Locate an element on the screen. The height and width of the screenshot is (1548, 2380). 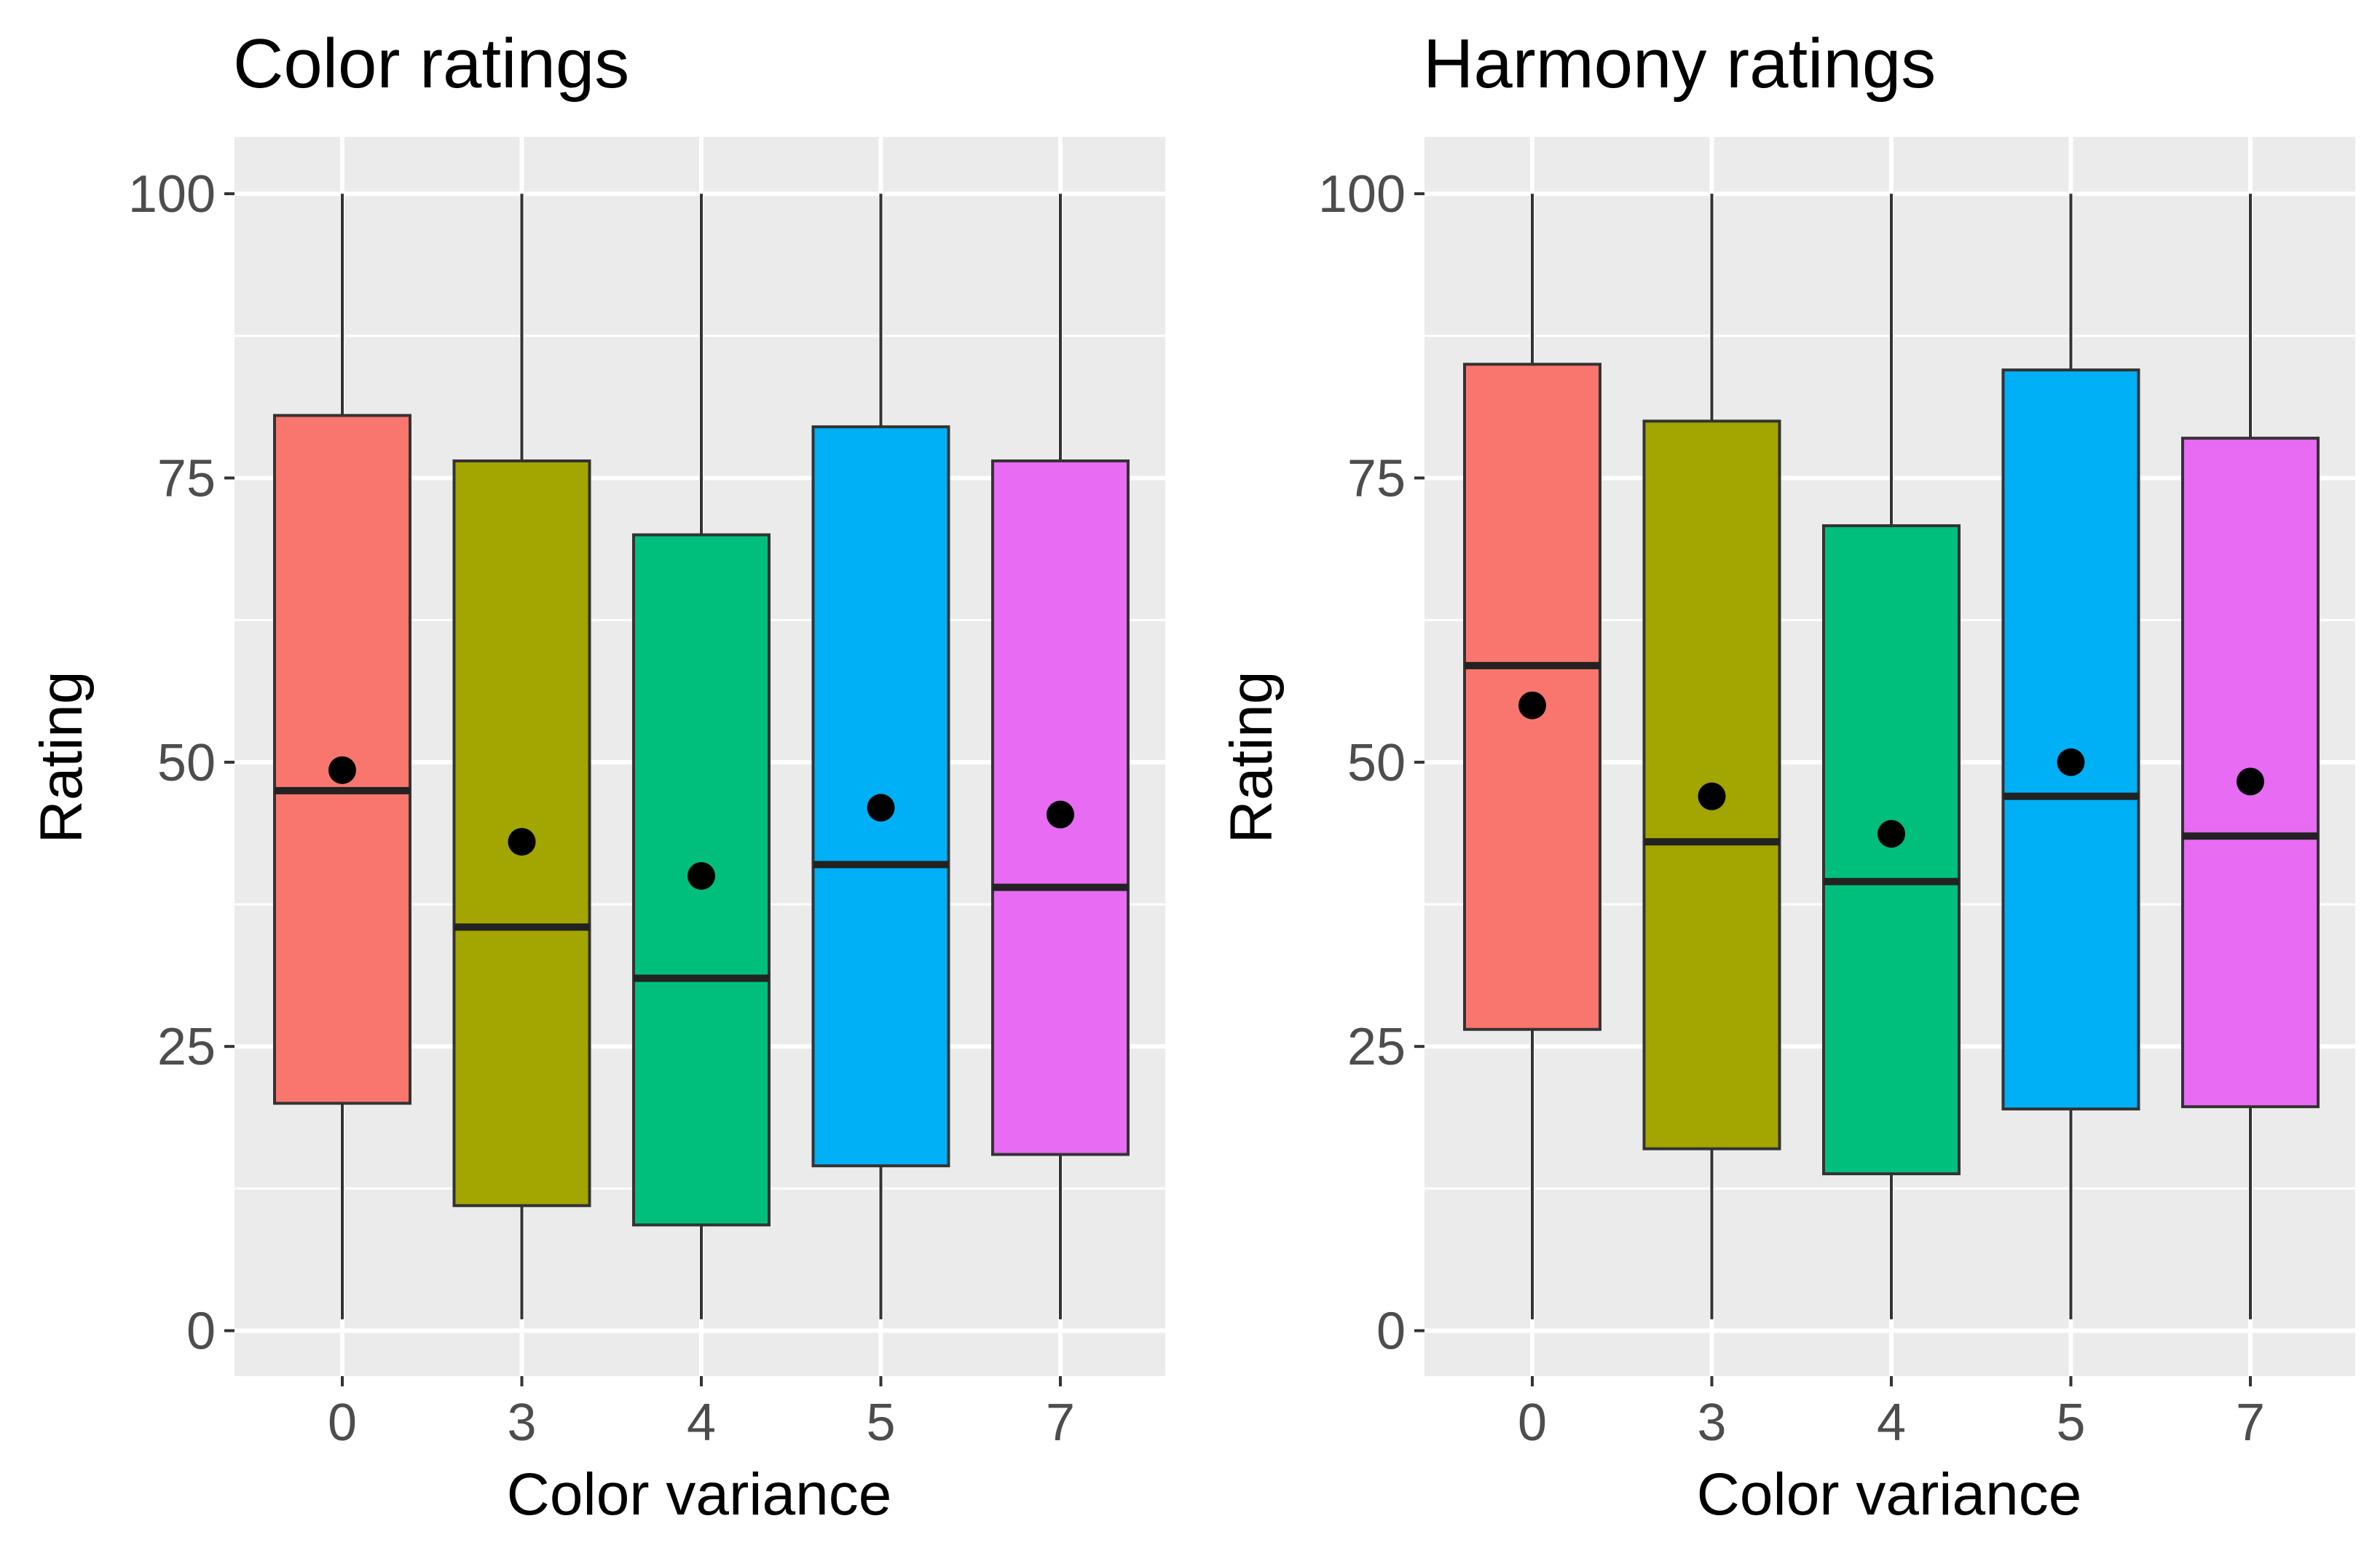
chart-title: Color ratings is located at coordinates (431, 64).